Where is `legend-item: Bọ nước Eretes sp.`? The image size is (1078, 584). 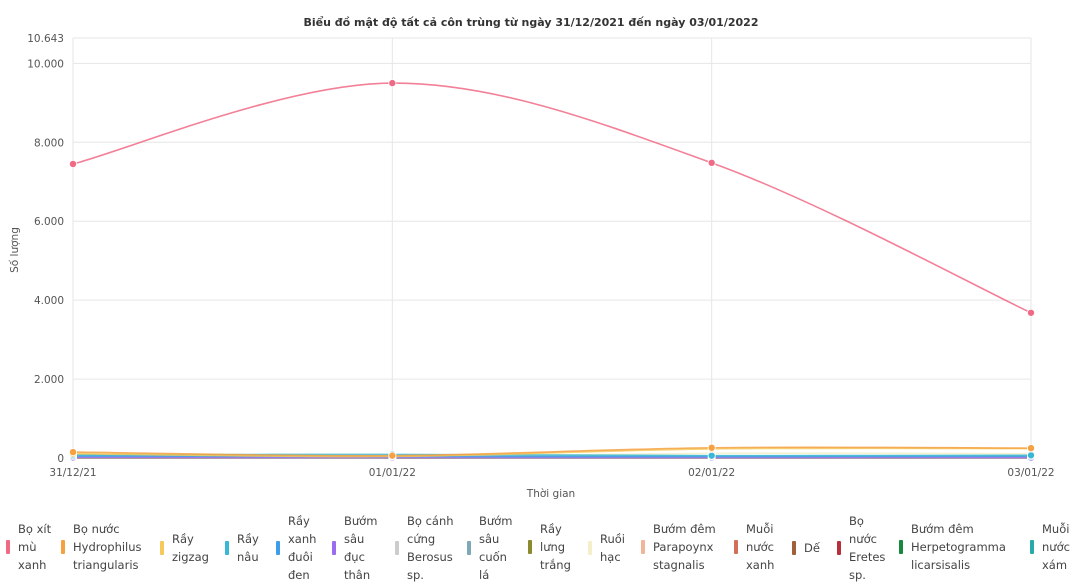 legend-item: Bọ nước Eretes sp. is located at coordinates (861, 548).